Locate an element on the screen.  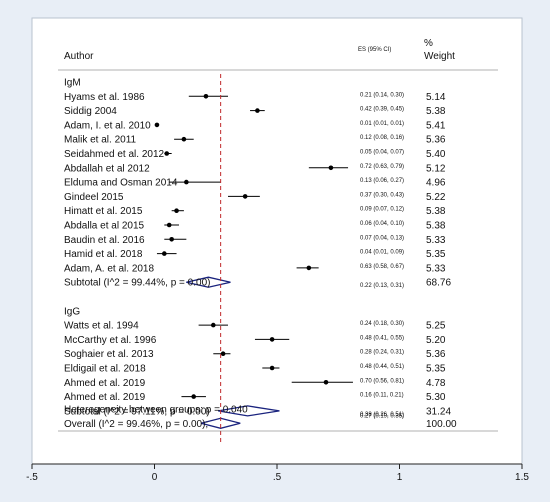
overall-label: Overall (I^2 = 99.46%, p = 0.00); is located at coordinates (136, 424).